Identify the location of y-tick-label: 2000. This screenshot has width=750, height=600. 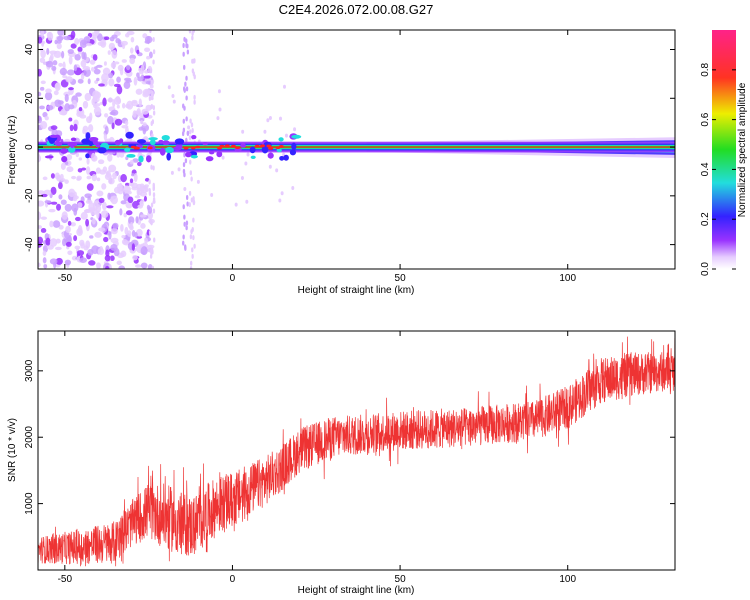
(29, 437).